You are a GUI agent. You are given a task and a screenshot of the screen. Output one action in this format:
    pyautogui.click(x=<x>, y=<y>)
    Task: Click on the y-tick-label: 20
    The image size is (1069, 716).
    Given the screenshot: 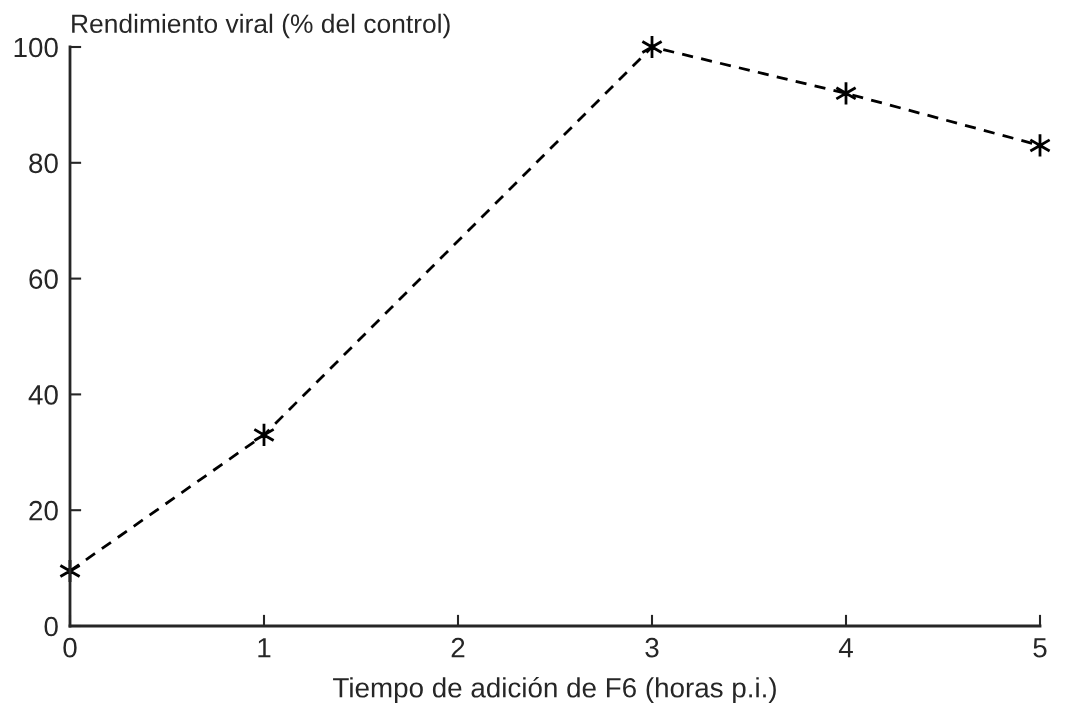 What is the action you would take?
    pyautogui.click(x=43, y=510)
    